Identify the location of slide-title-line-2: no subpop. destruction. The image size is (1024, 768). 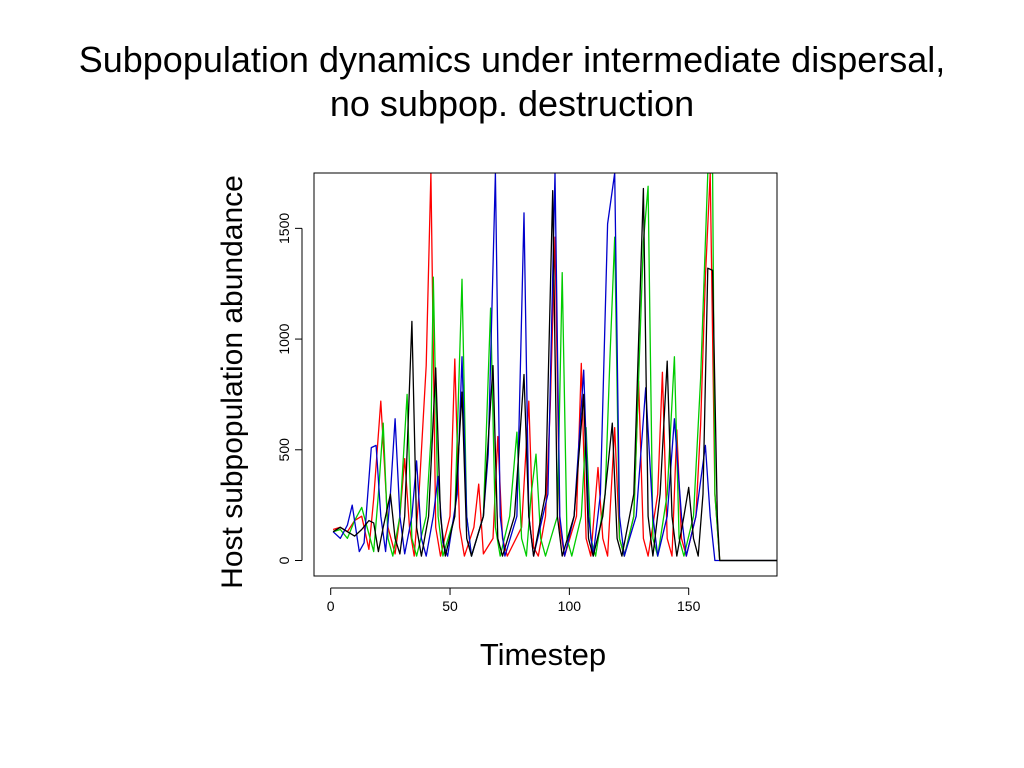
(512, 103).